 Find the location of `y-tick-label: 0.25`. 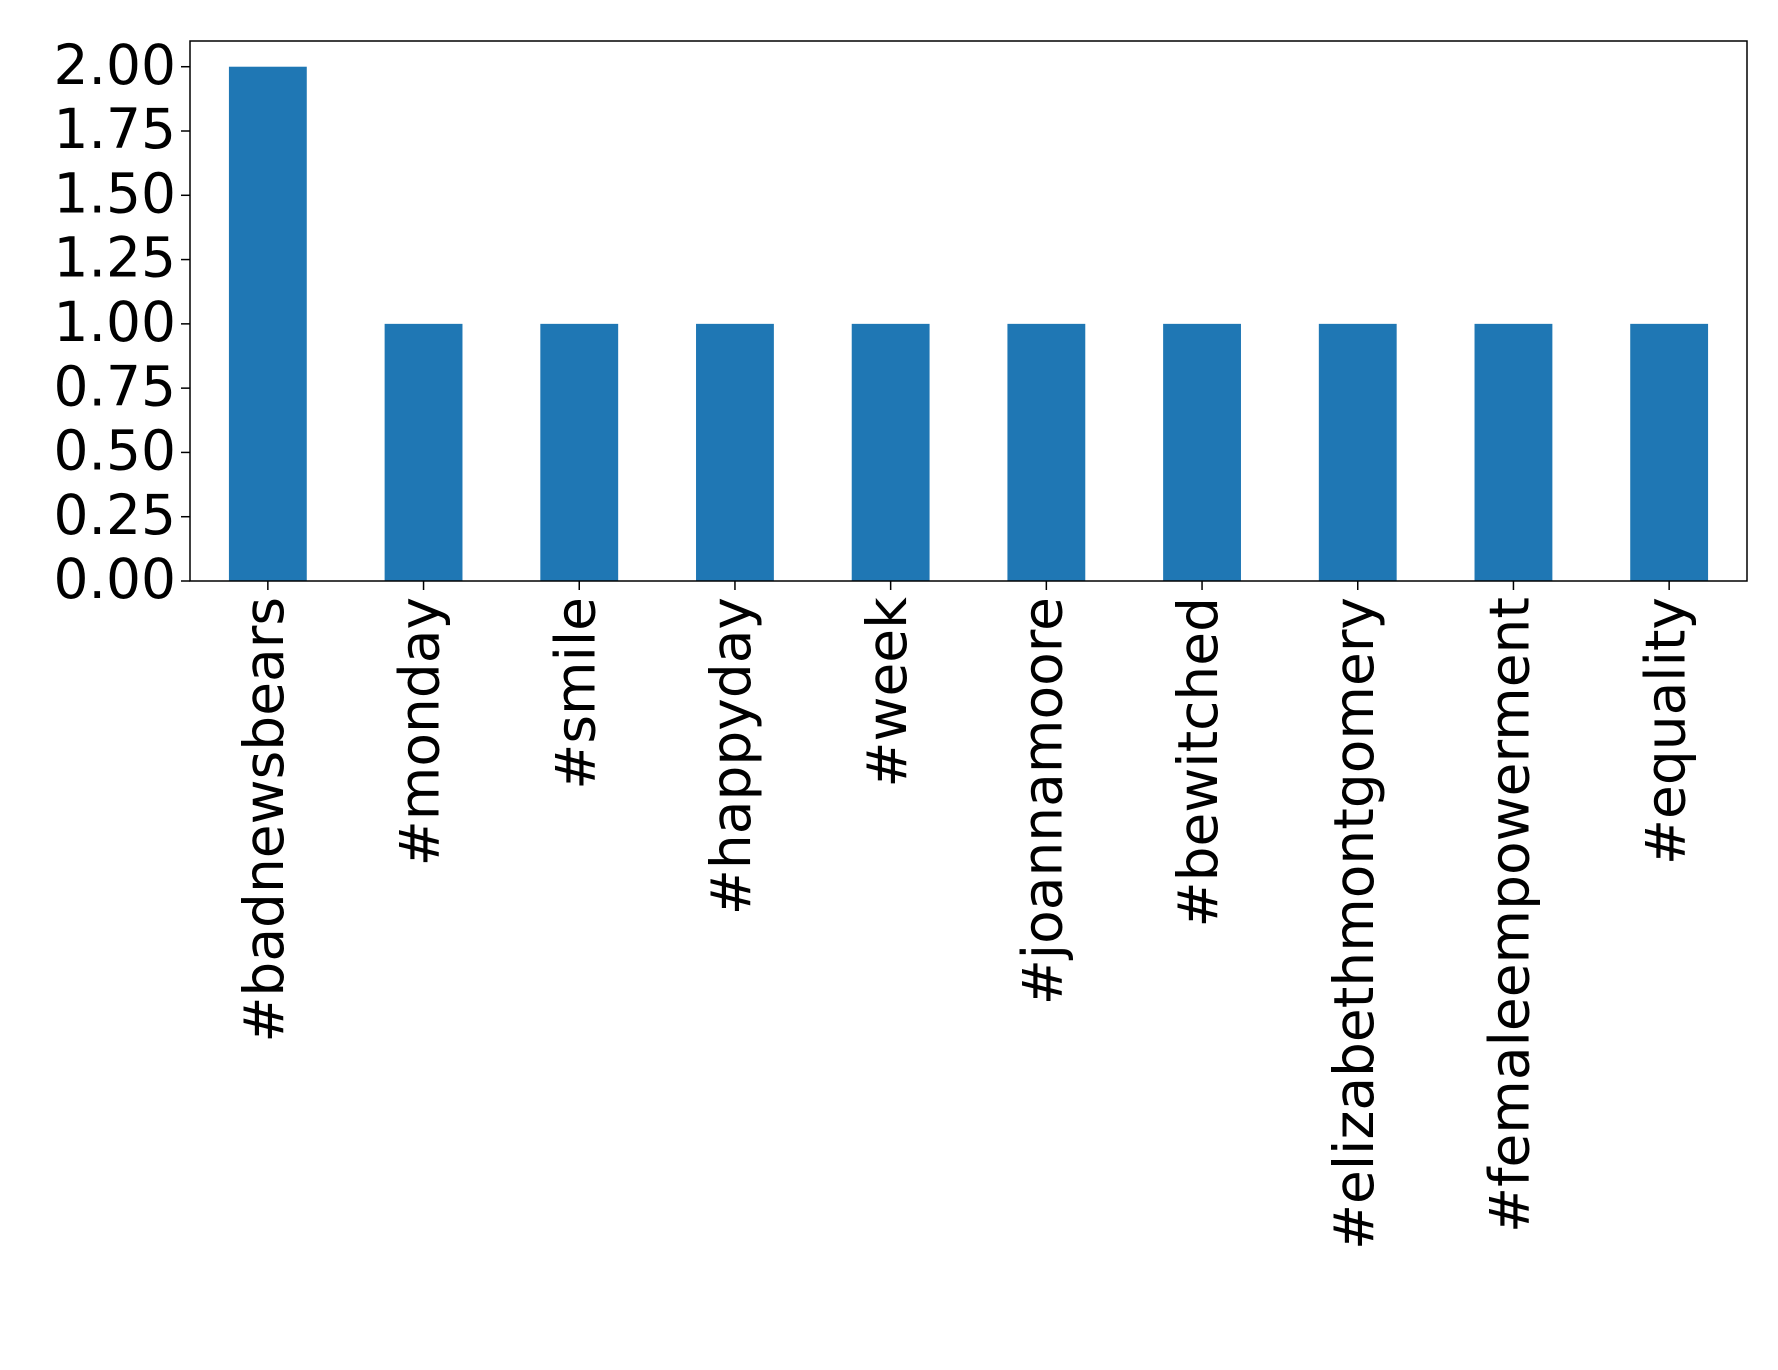

y-tick-label: 0.25 is located at coordinates (115, 515).